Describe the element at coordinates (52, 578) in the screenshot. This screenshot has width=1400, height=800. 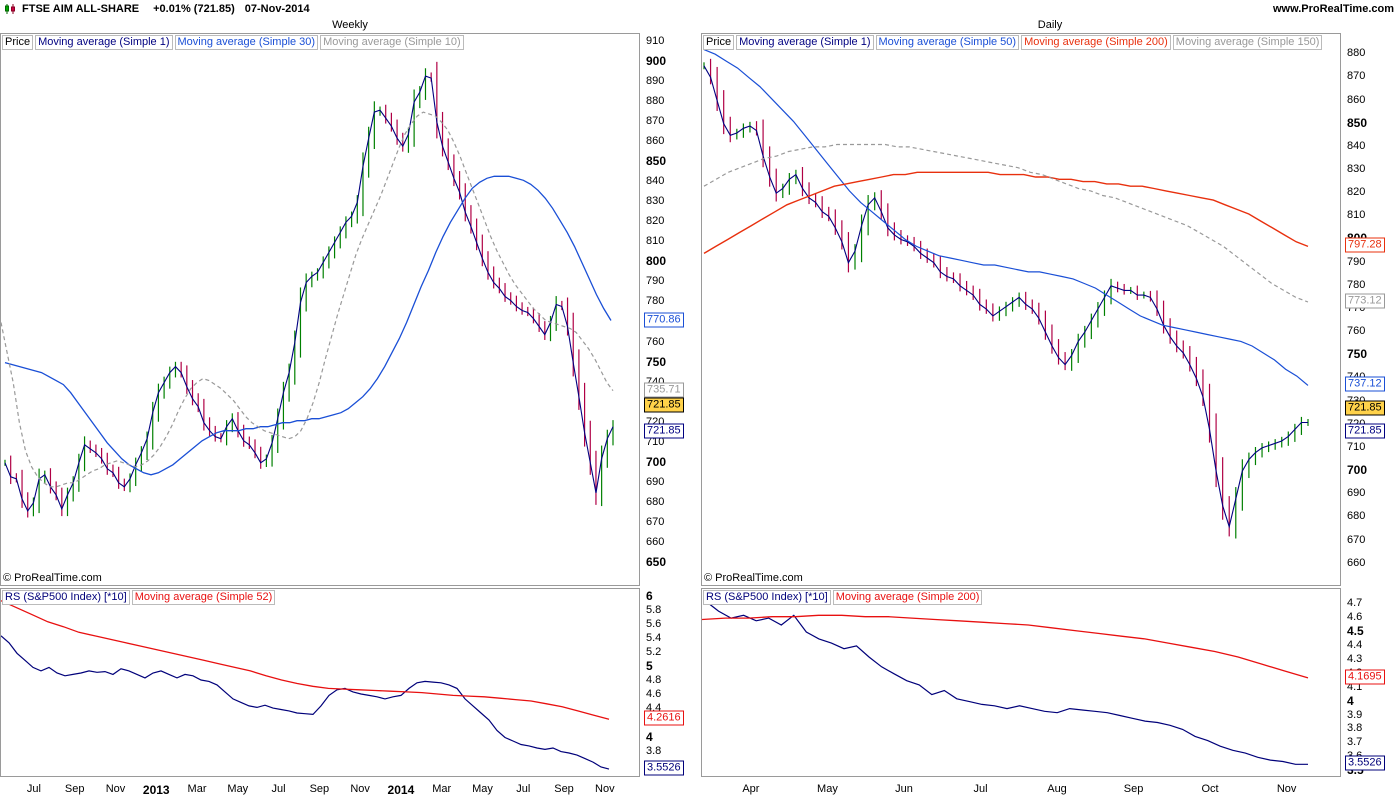
I see `weekly-copyright: © ProRealTime.com` at that location.